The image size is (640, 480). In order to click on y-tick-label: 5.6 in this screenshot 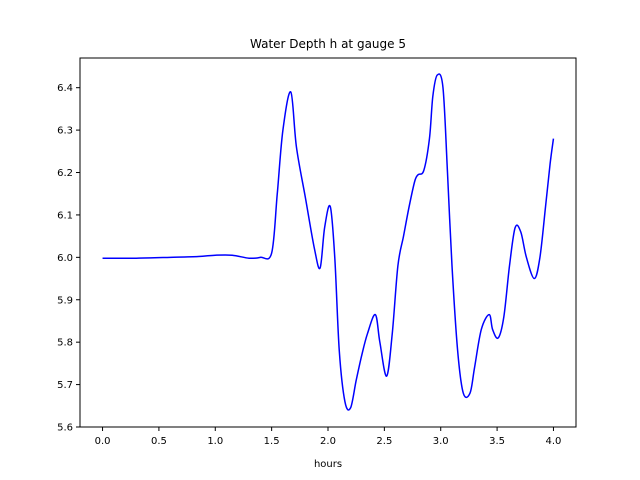, I will do `click(65, 428)`.